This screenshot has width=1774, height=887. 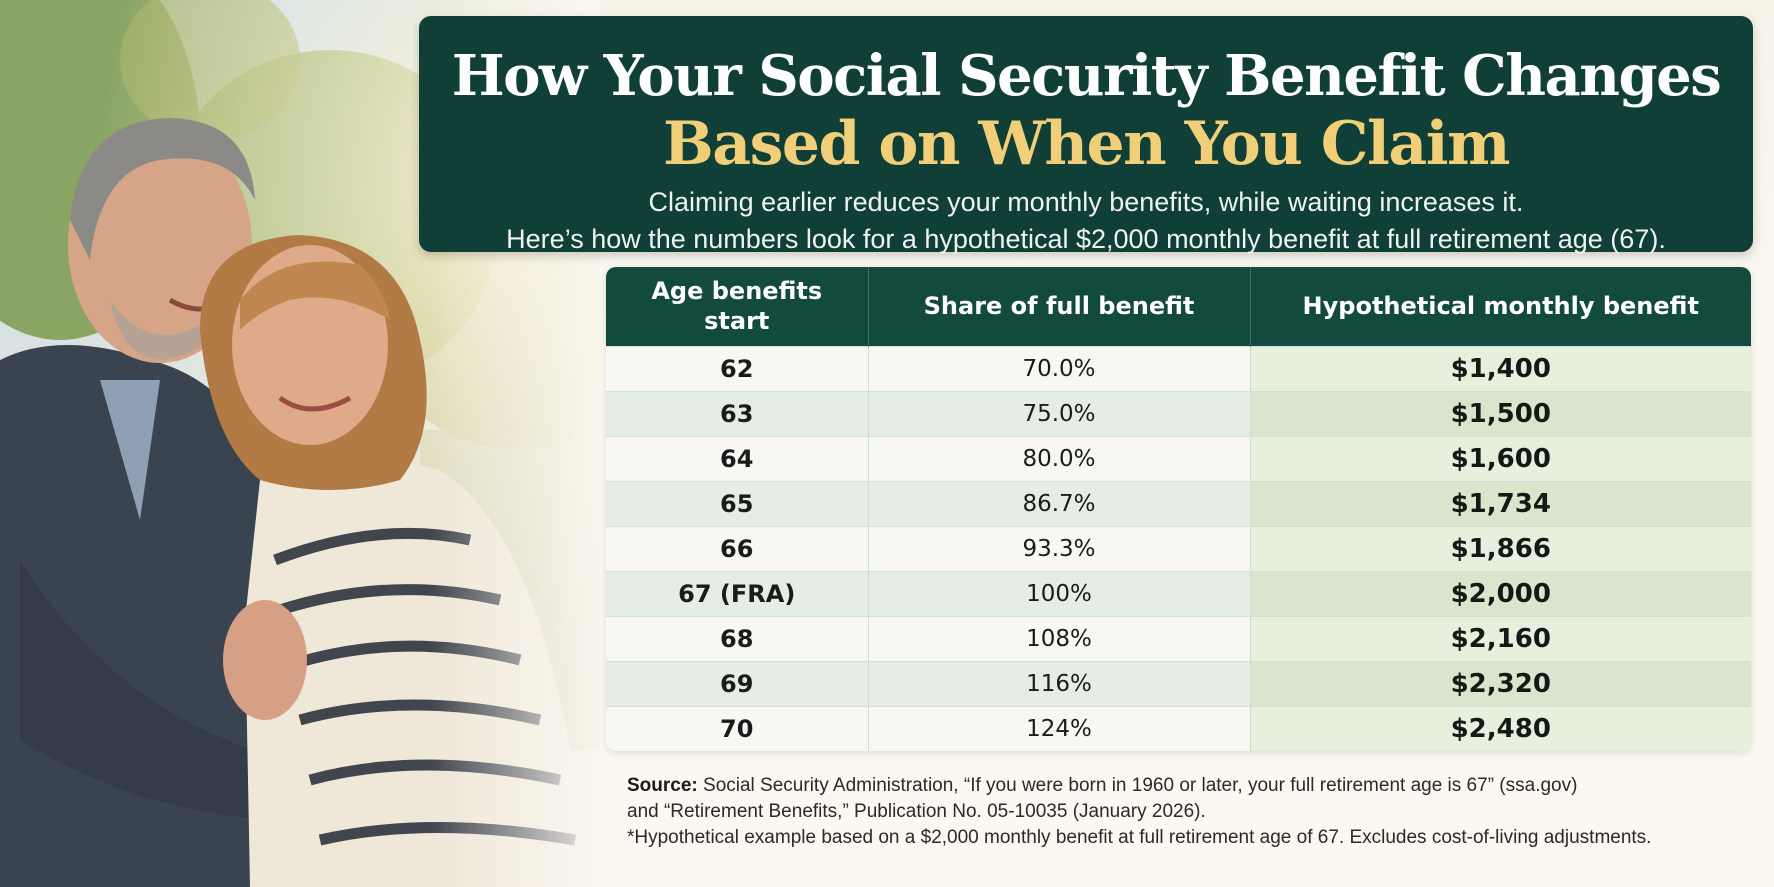 I want to click on column-header-age: Age benefits start, so click(x=737, y=306).